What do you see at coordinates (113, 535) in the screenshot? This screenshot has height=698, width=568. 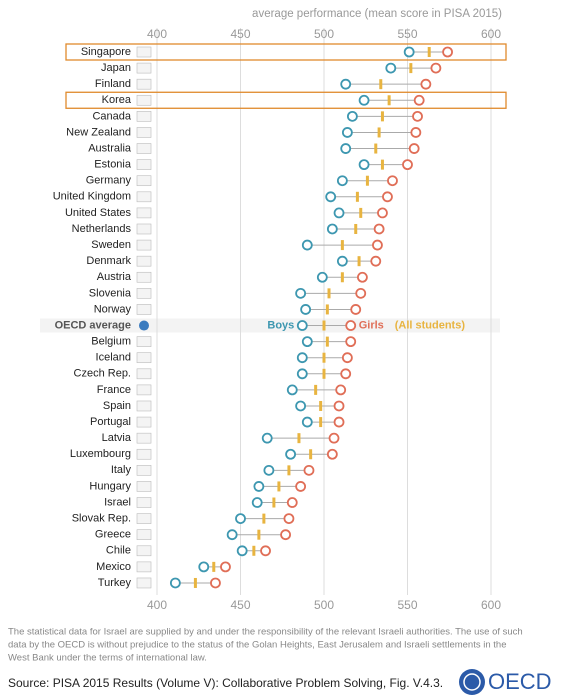 I see `category-label: Greece` at bounding box center [113, 535].